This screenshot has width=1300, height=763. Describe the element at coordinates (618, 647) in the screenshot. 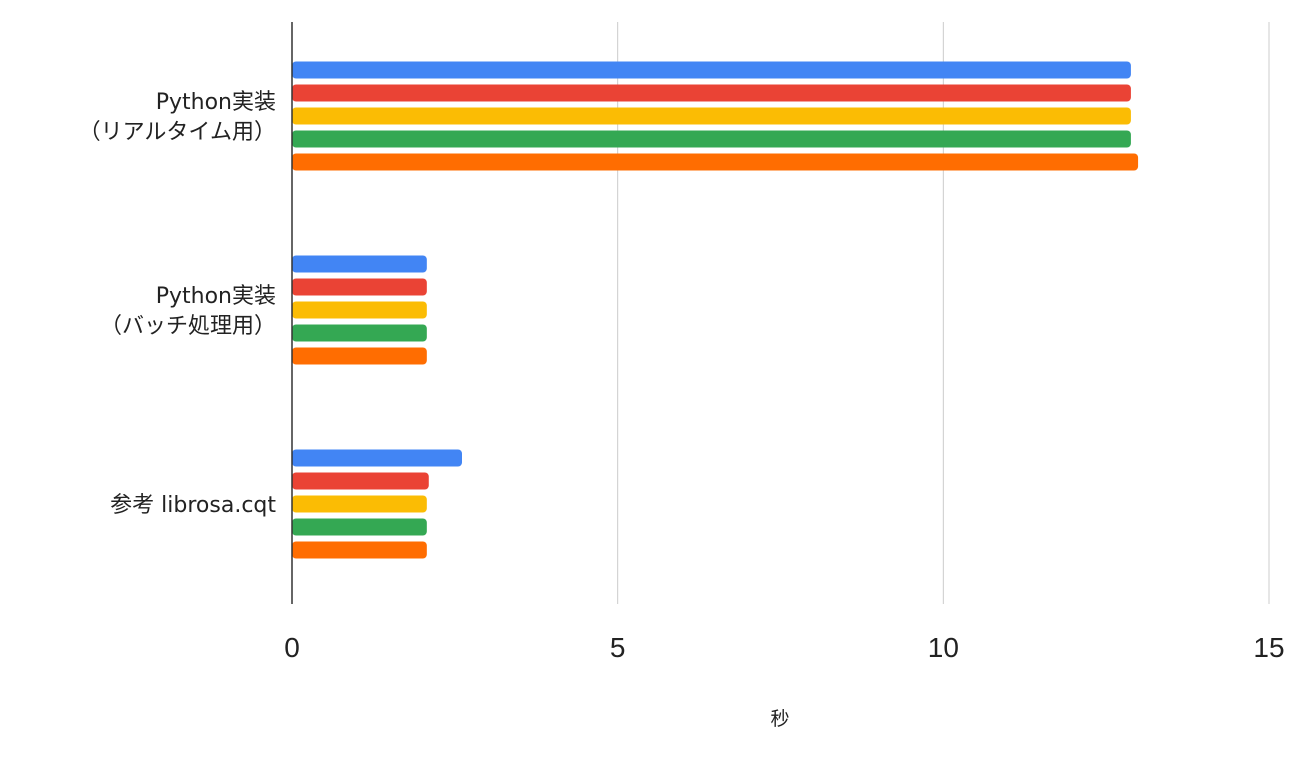

I see `x-tick-label: 5` at that location.